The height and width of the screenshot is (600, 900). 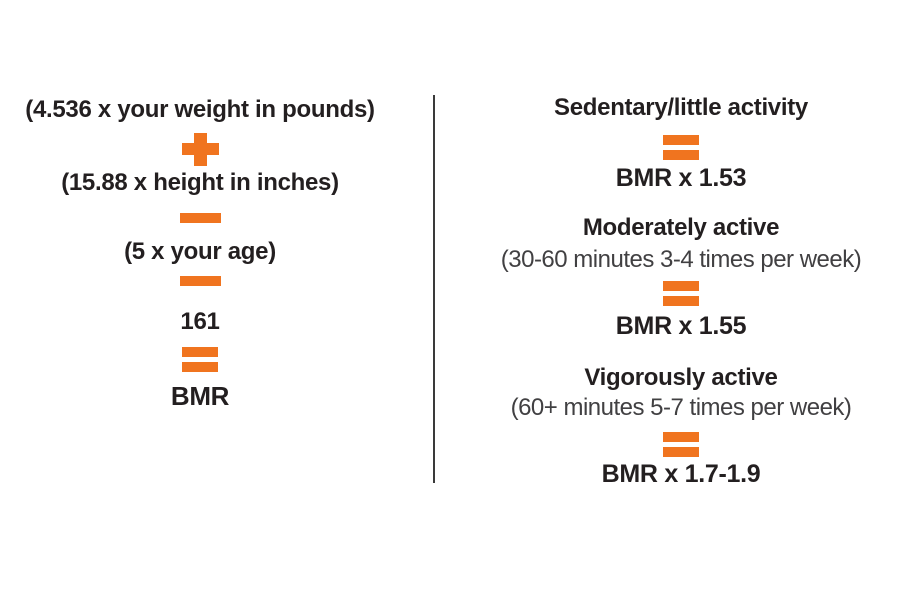 I want to click on activity-formula: BMR x 1.53, so click(x=681, y=178).